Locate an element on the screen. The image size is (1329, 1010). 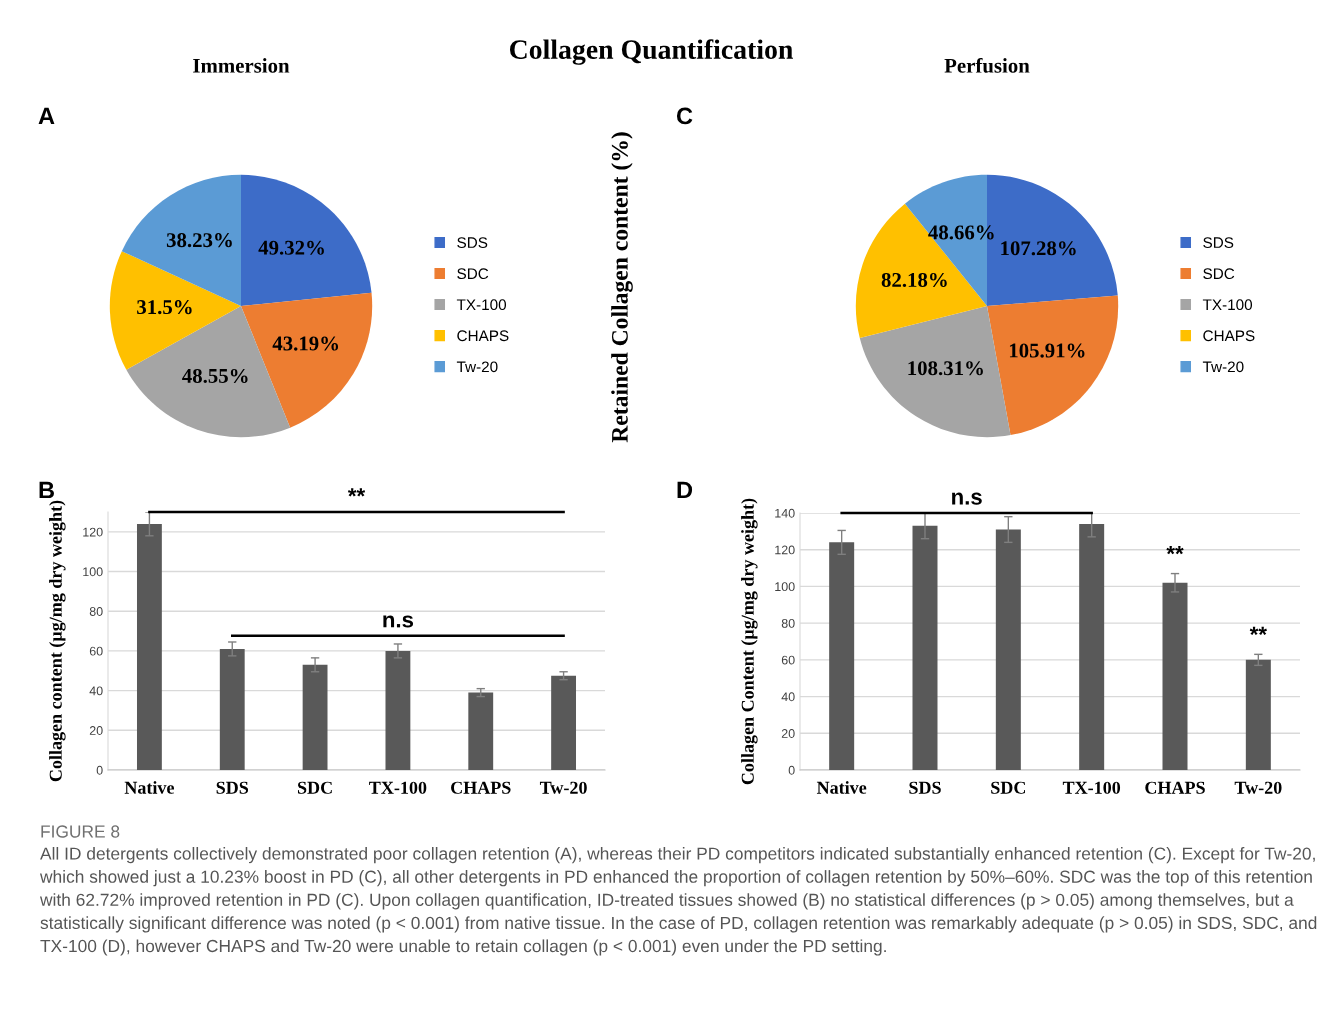
data-label: 48.55% is located at coordinates (215, 376).